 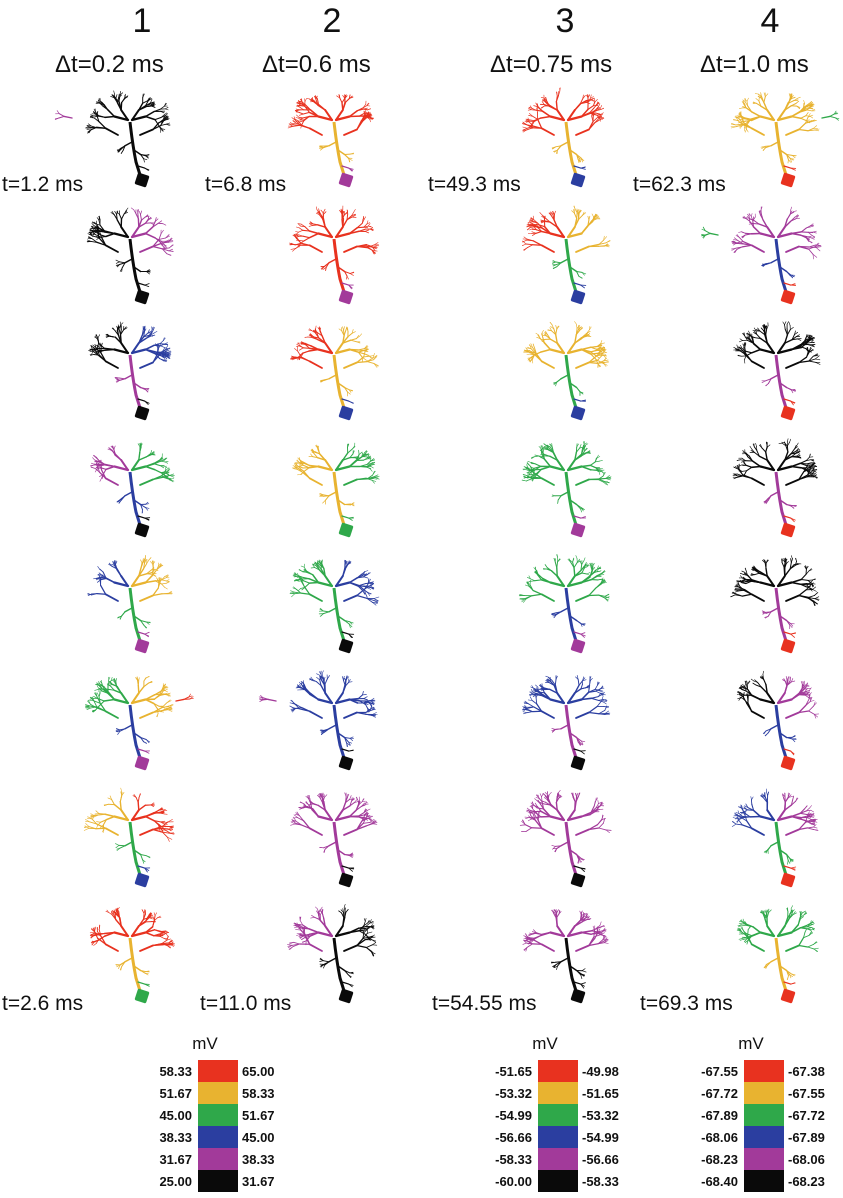 I want to click on column-number-4: 4, so click(x=770, y=21).